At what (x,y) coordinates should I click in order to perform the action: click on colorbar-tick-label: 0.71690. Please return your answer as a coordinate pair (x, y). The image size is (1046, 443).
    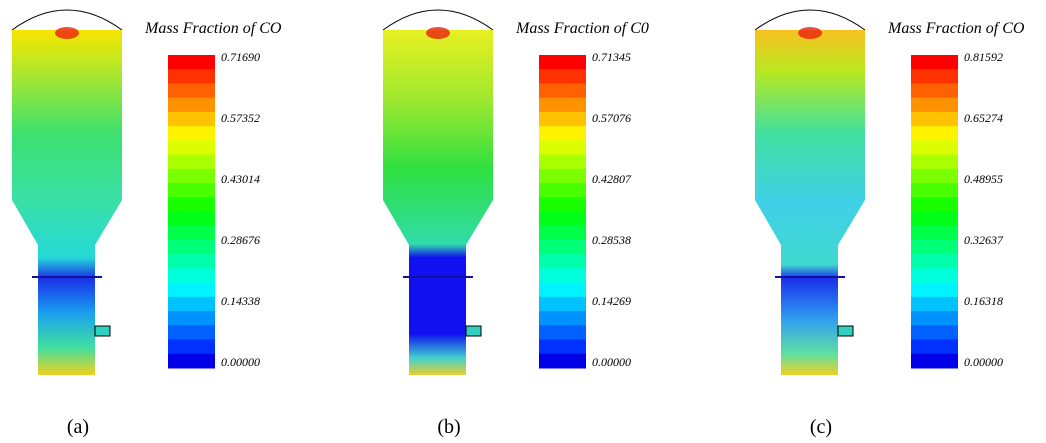
    Looking at the image, I should click on (240, 57).